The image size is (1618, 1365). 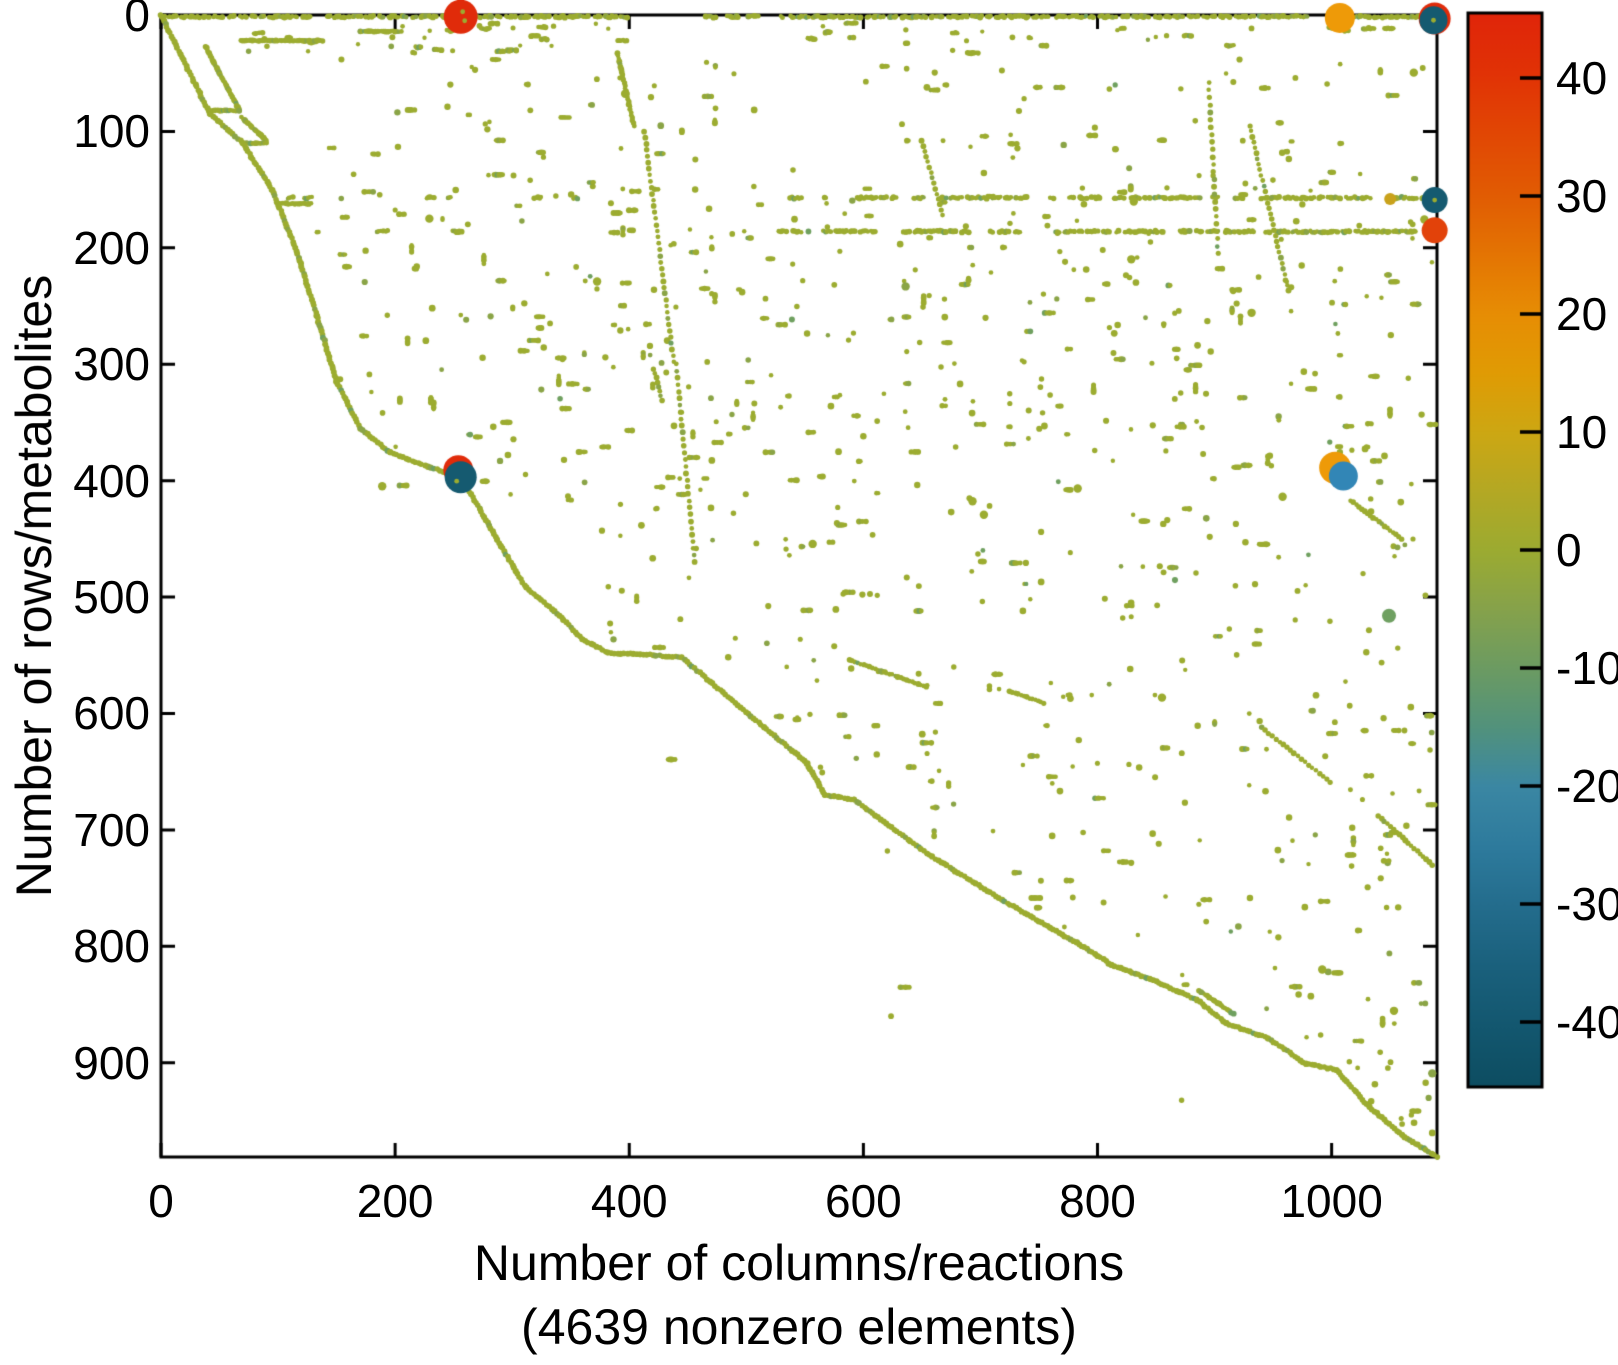 What do you see at coordinates (863, 1201) in the screenshot?
I see `x-tick-label: 600` at bounding box center [863, 1201].